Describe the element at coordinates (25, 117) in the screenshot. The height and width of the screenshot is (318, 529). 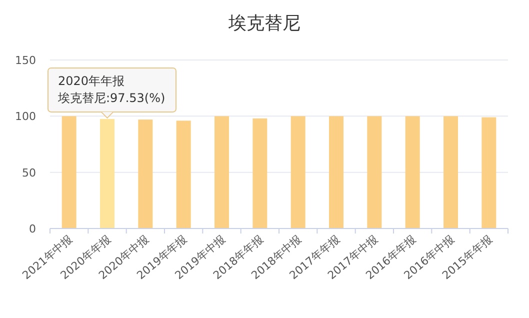
I see `y-tick-label: 100` at that location.